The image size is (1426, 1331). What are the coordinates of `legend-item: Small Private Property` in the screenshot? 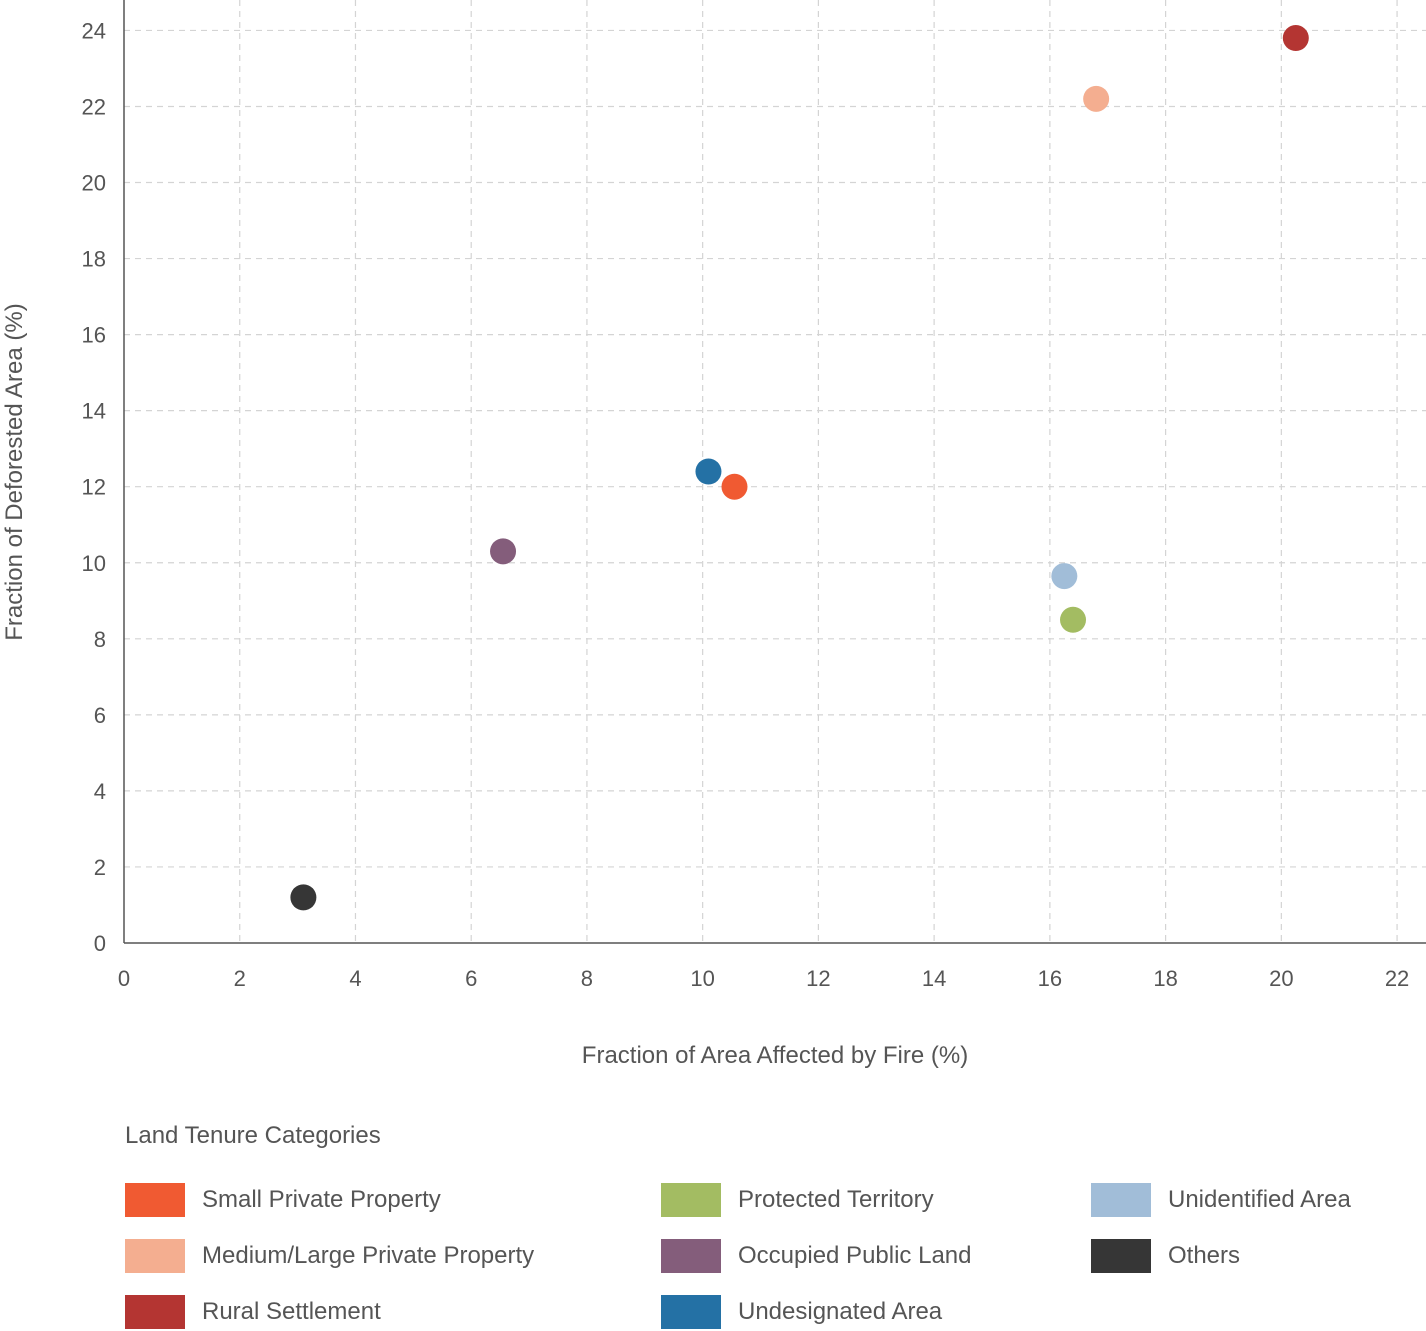 It's located at (283, 1200).